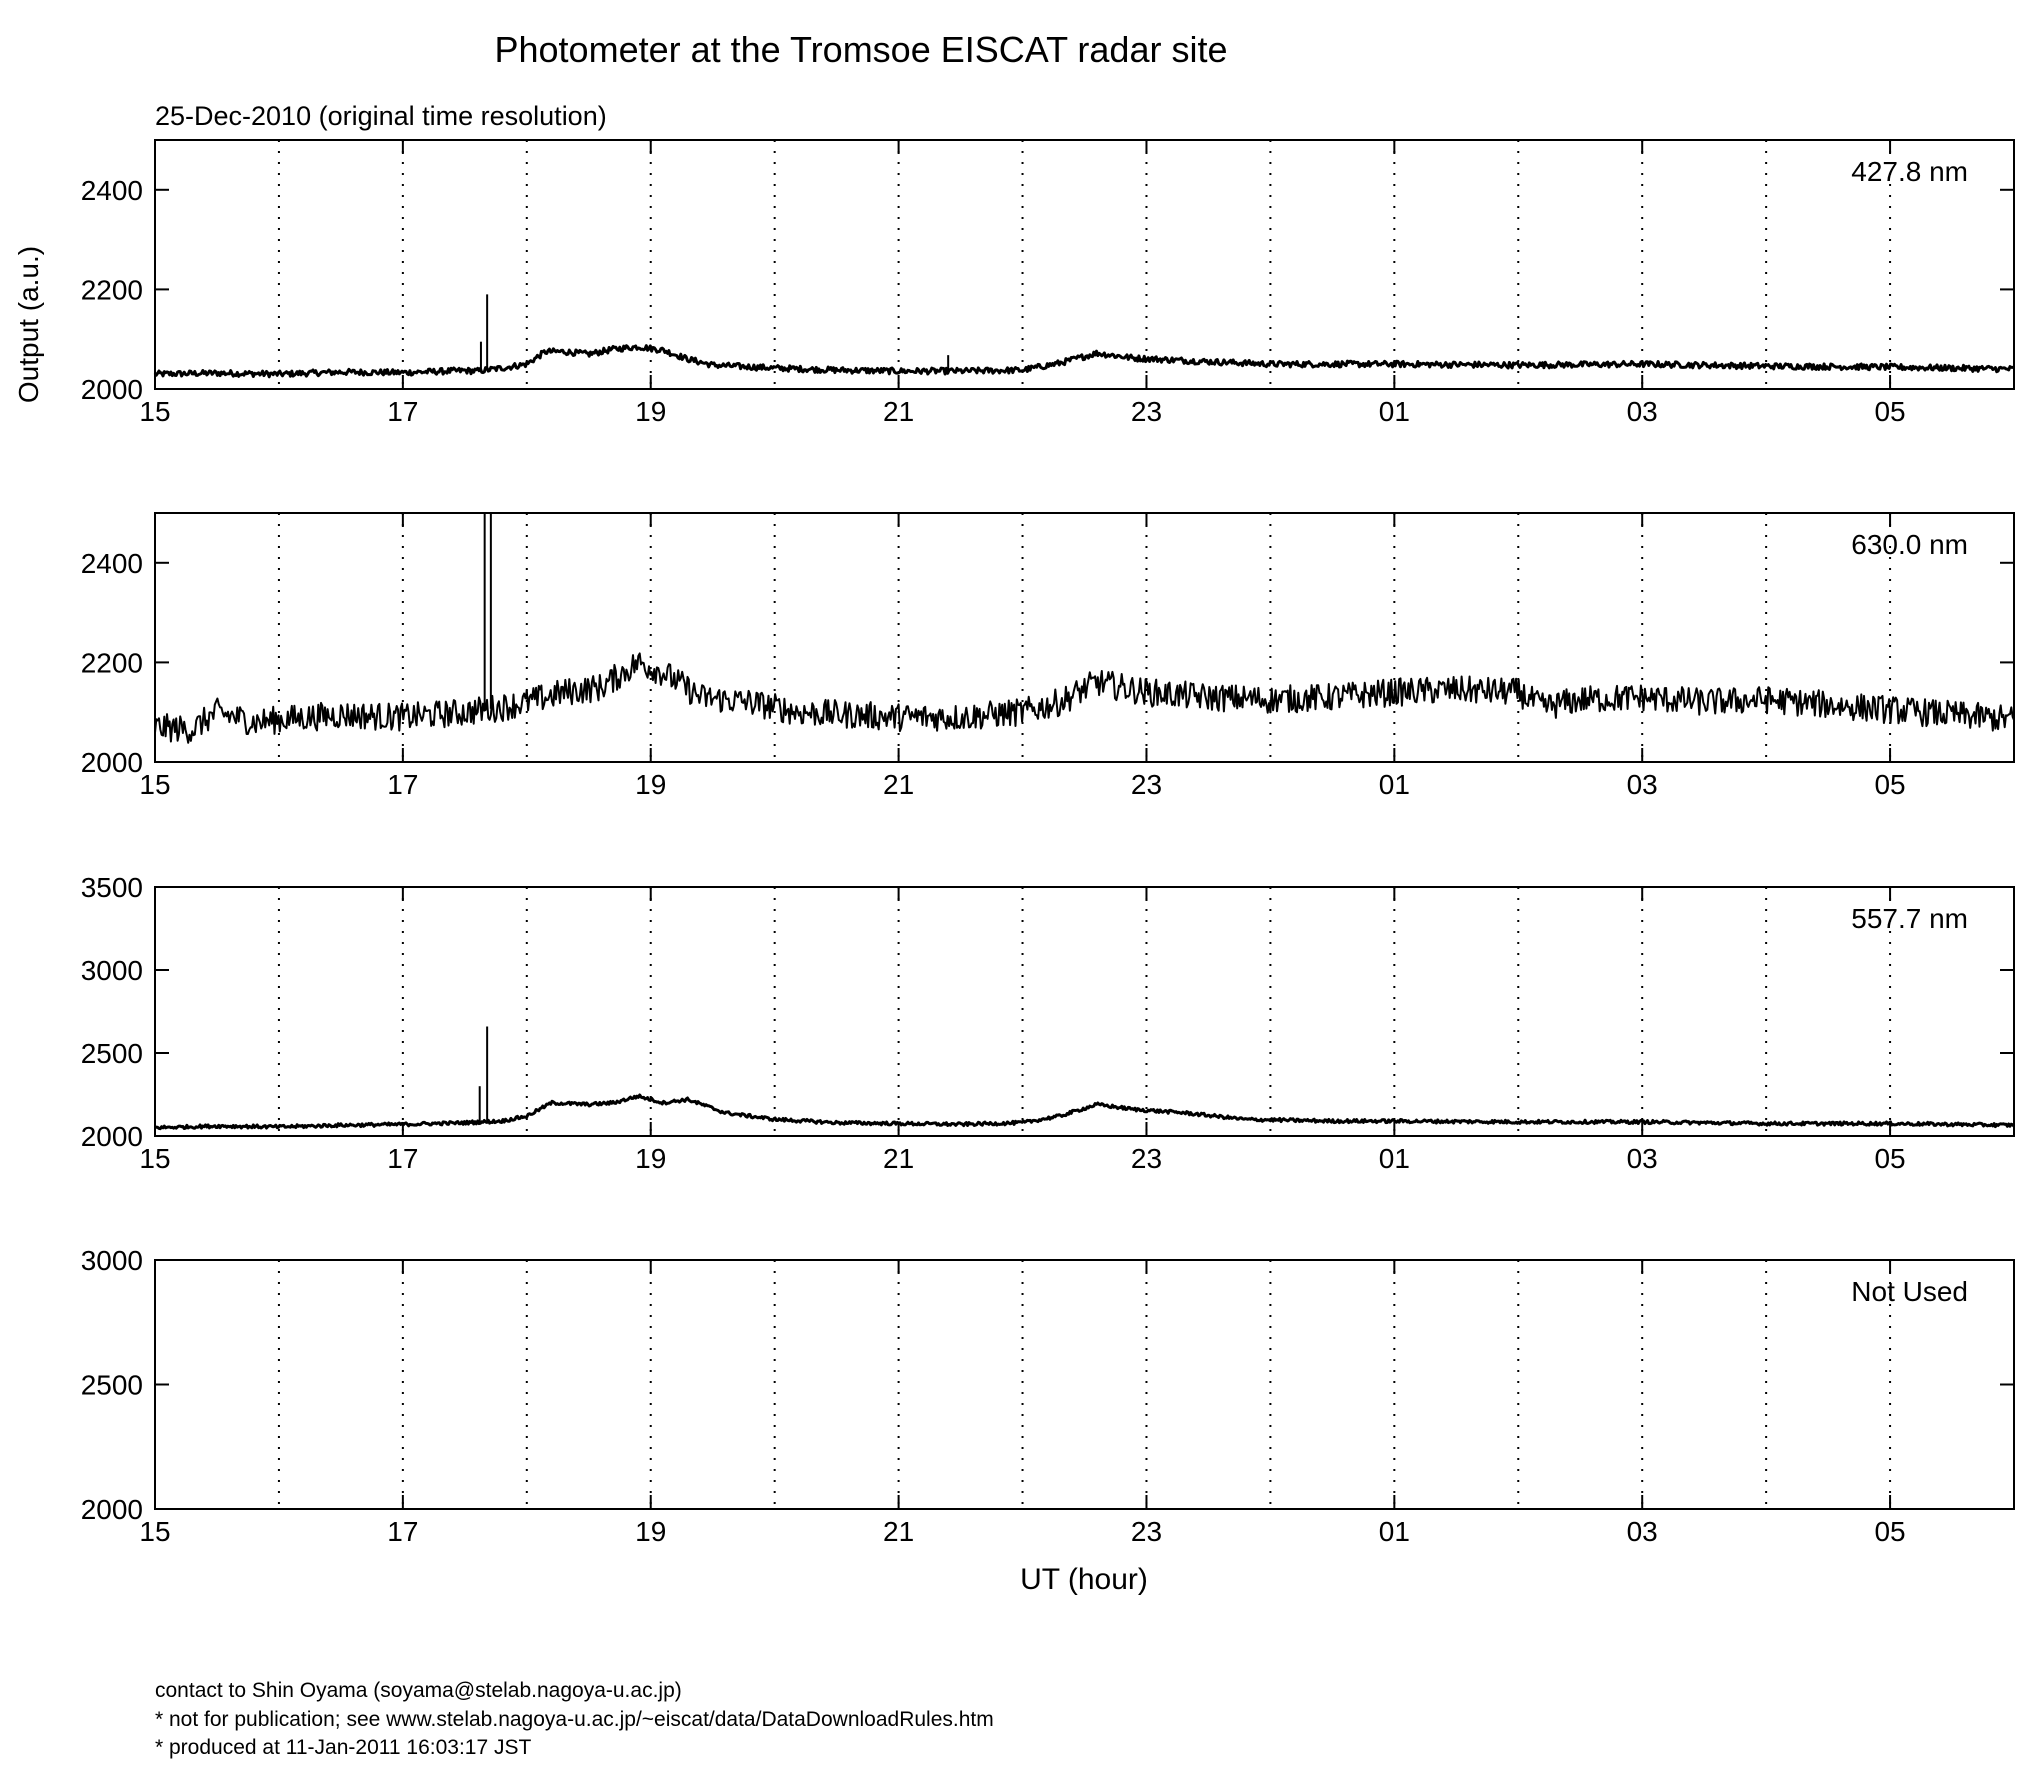  What do you see at coordinates (1909, 918) in the screenshot?
I see `panel-label: 557.7 nm` at bounding box center [1909, 918].